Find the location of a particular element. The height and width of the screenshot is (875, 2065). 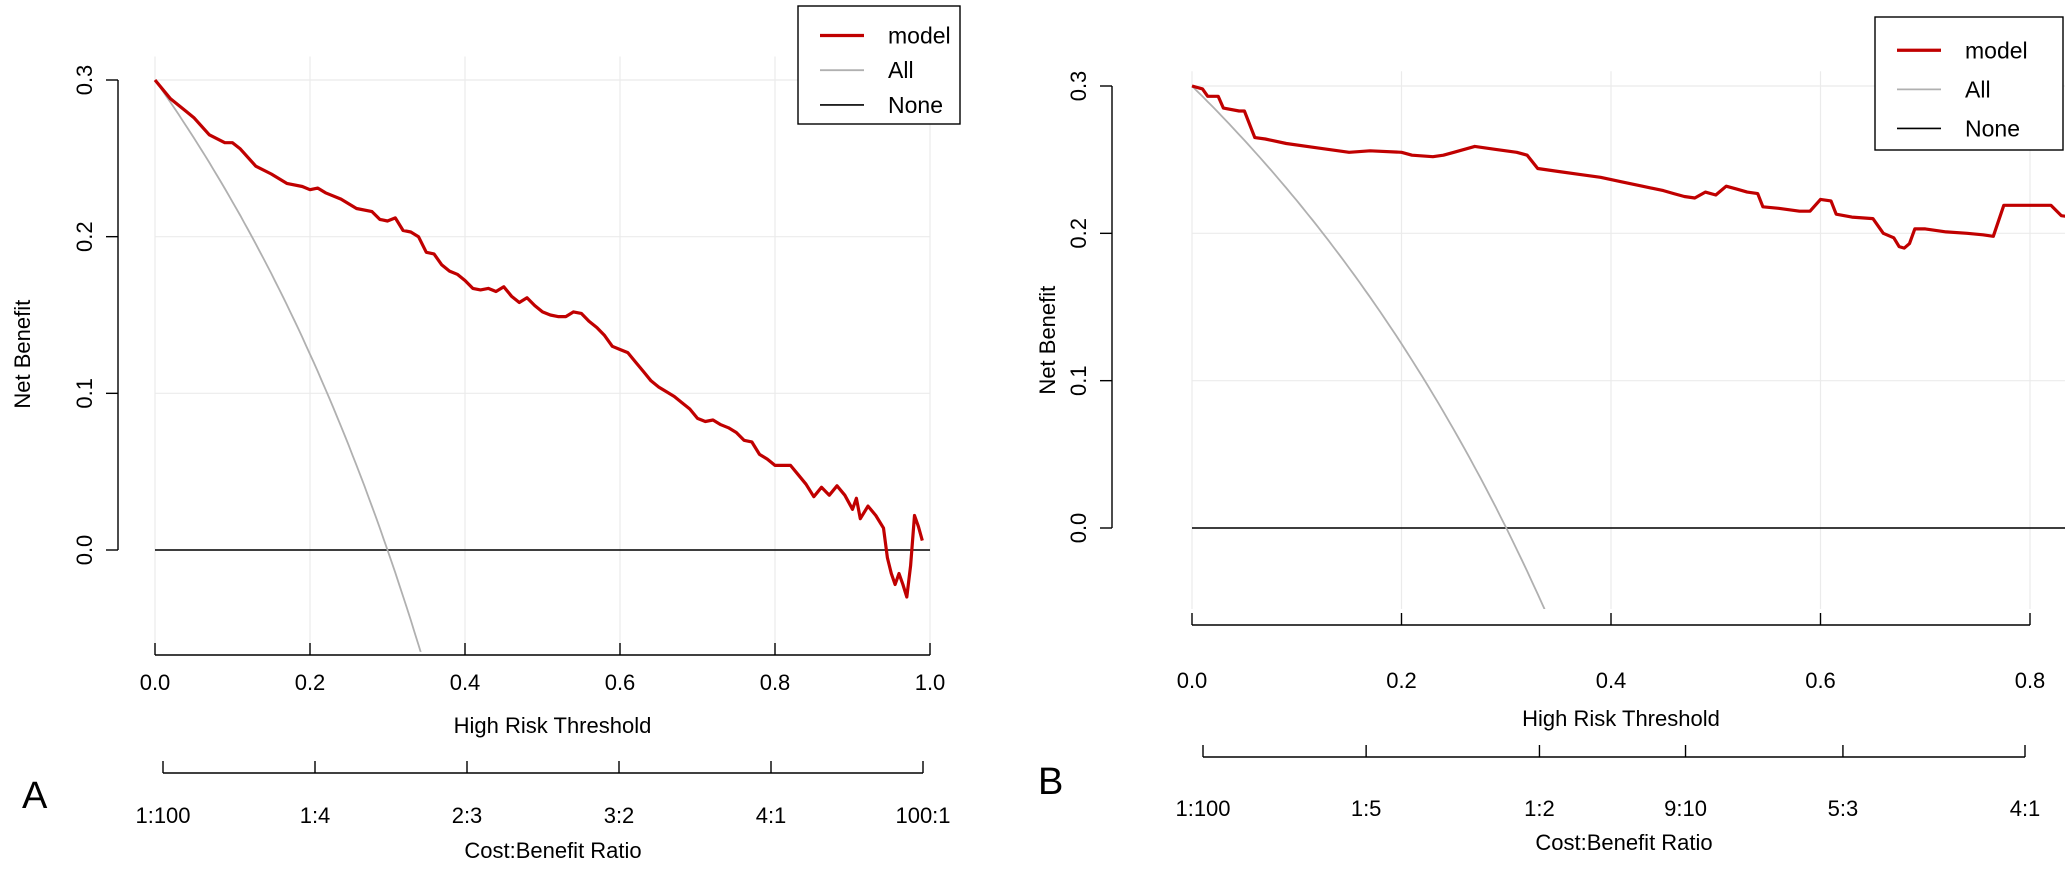

cost-benefit-tick-label: 5:3 is located at coordinates (1843, 808).